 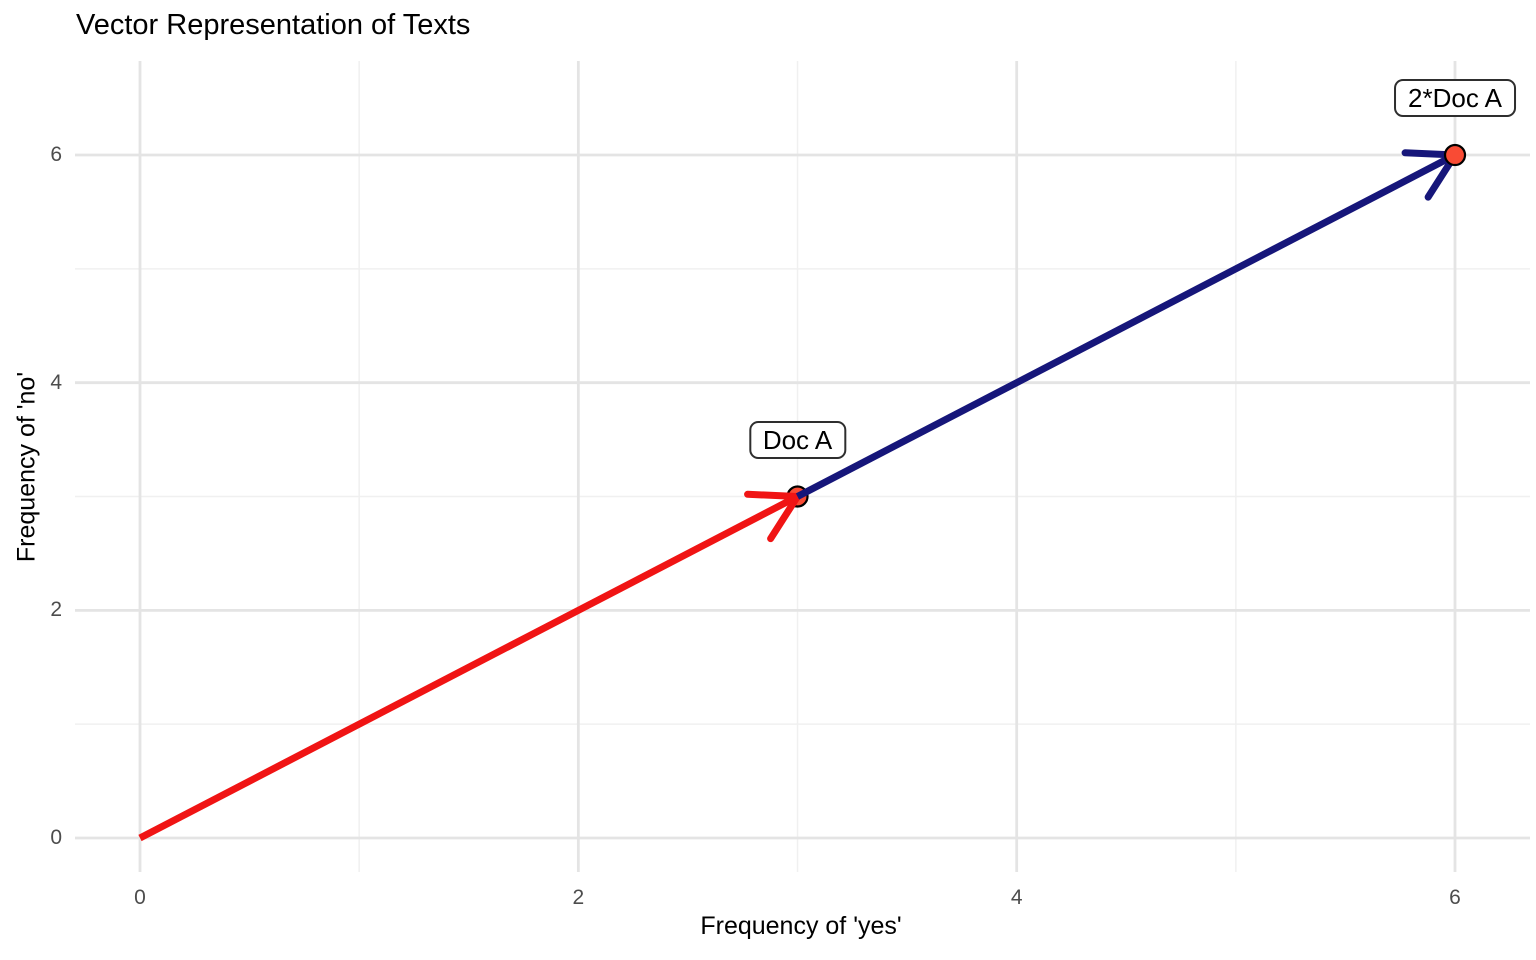 I want to click on x-tick-label-2: 2, so click(x=578, y=897).